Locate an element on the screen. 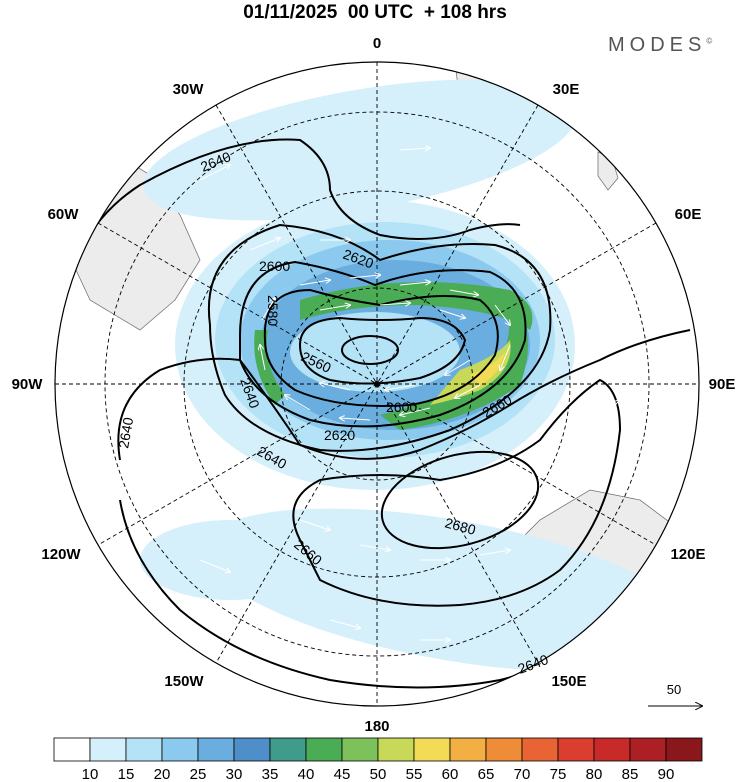  colorbar-tick-label: 30 is located at coordinates (234, 774).